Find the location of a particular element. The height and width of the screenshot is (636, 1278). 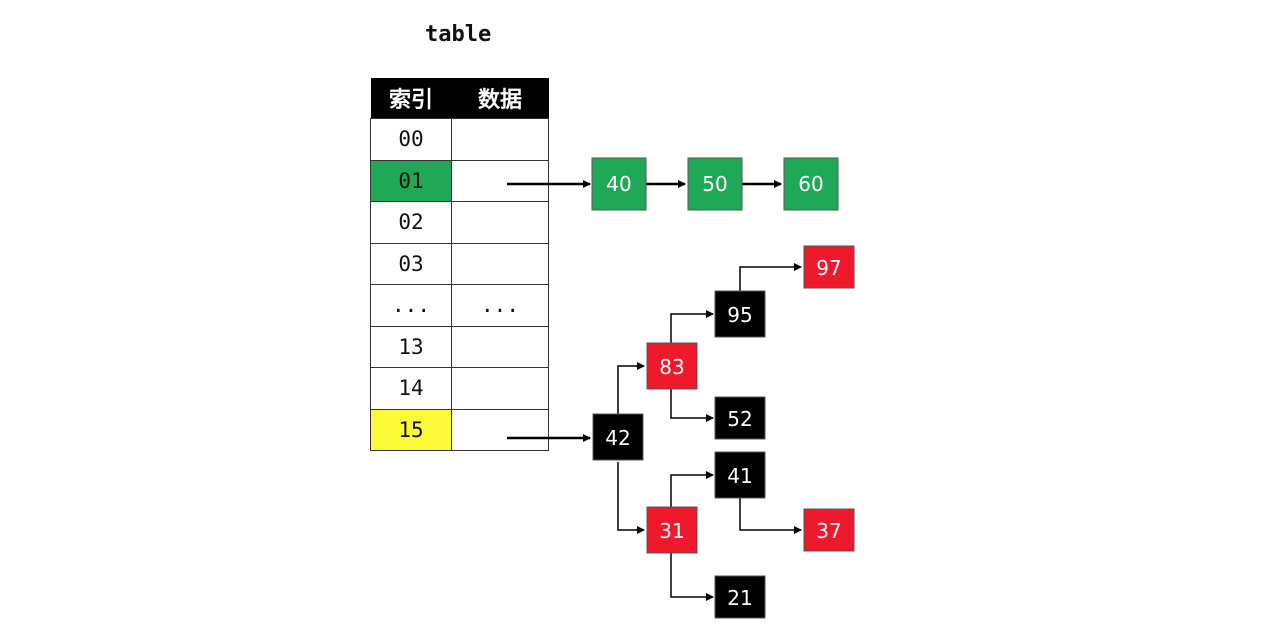

tree-node-41: 41 is located at coordinates (740, 475).